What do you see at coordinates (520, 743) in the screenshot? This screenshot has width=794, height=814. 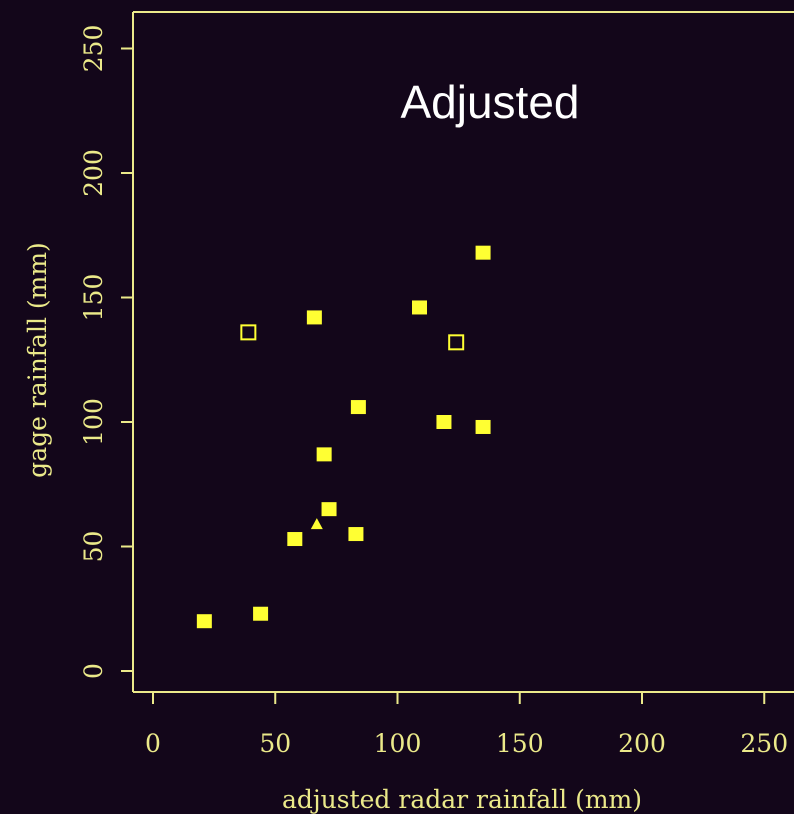 I see `x-tick-label: 150` at bounding box center [520, 743].